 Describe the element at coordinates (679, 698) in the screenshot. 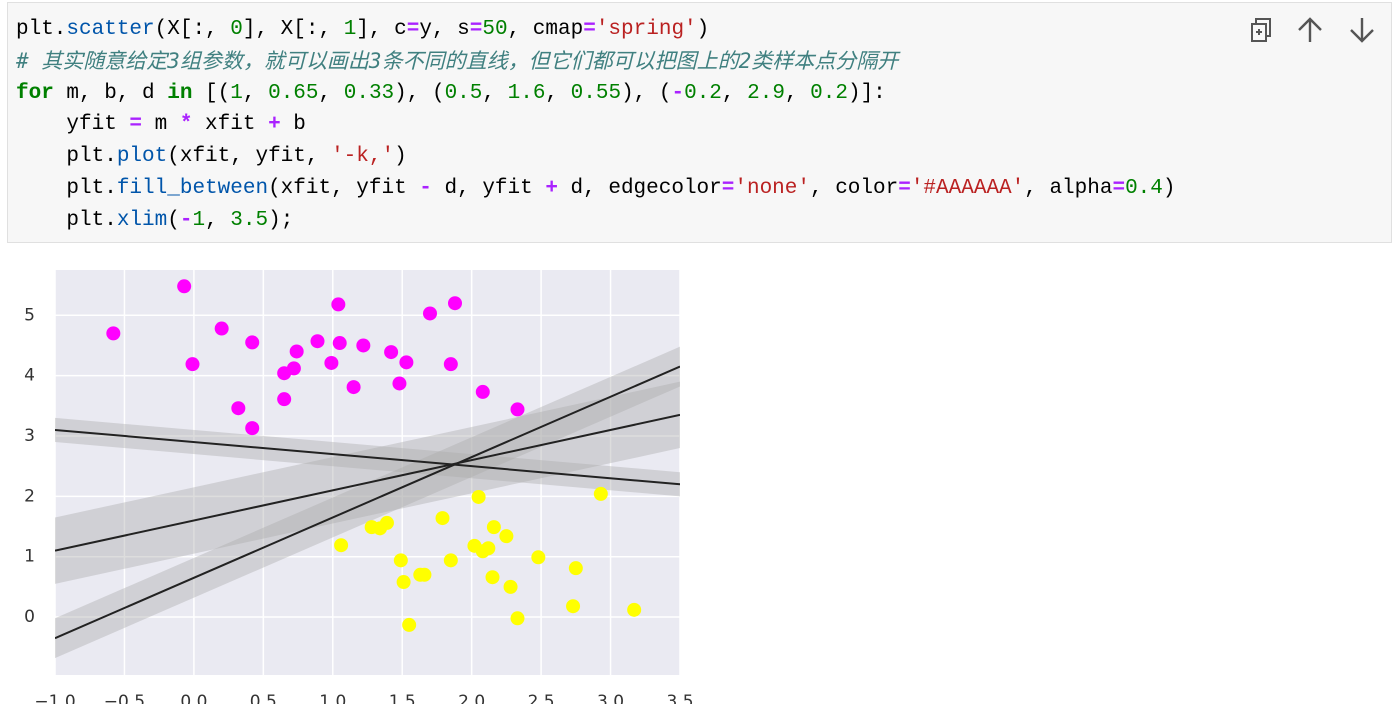

I see `x-tick-label: 3.5` at that location.